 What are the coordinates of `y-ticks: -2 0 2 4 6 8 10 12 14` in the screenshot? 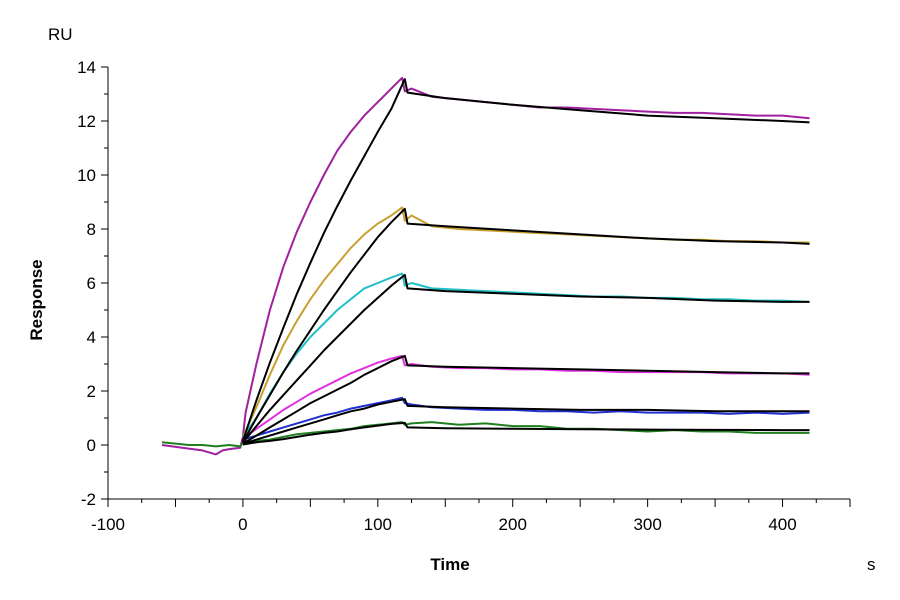 It's located at (92, 283).